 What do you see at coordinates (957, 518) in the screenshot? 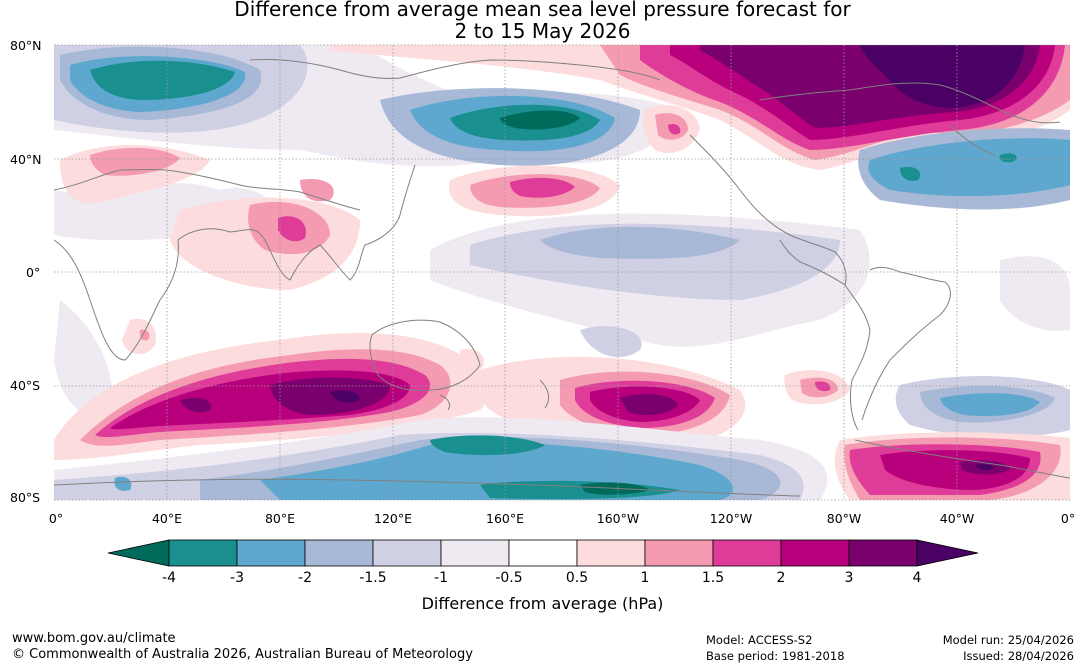
I see `lon-label-40w: 40°W` at bounding box center [957, 518].